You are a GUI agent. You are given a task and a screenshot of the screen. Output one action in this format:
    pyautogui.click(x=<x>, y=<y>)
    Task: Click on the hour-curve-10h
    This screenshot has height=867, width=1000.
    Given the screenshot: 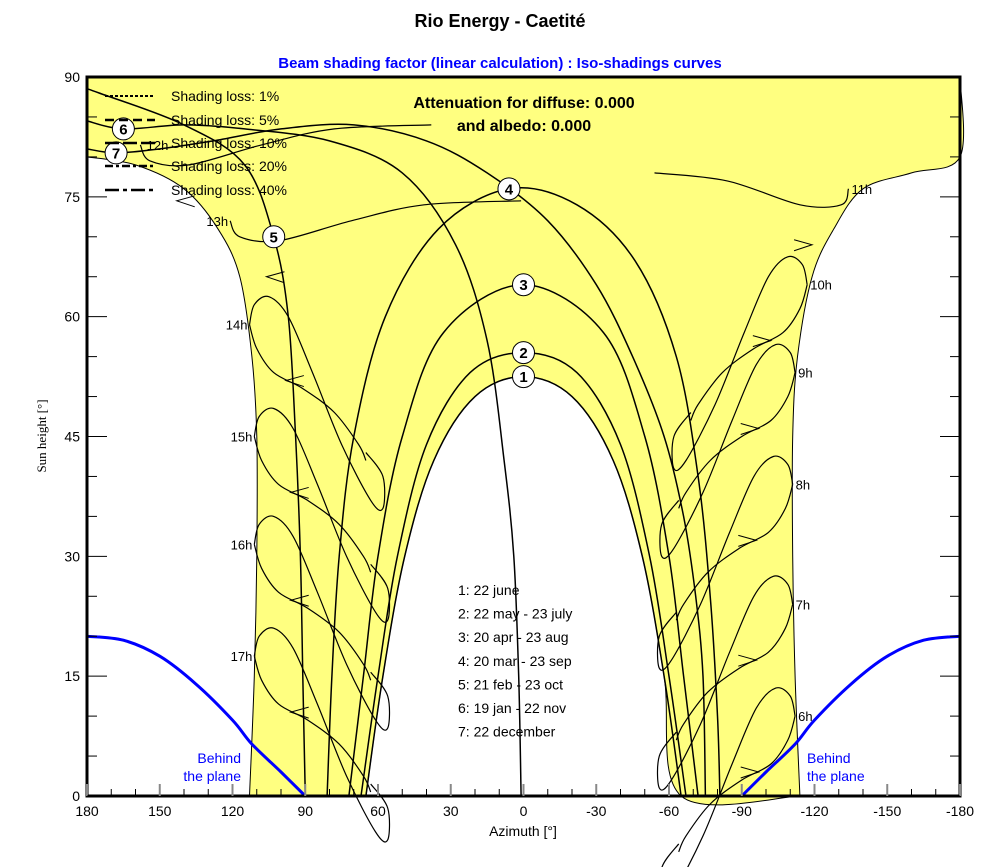 What is the action you would take?
    pyautogui.click(x=749, y=352)
    